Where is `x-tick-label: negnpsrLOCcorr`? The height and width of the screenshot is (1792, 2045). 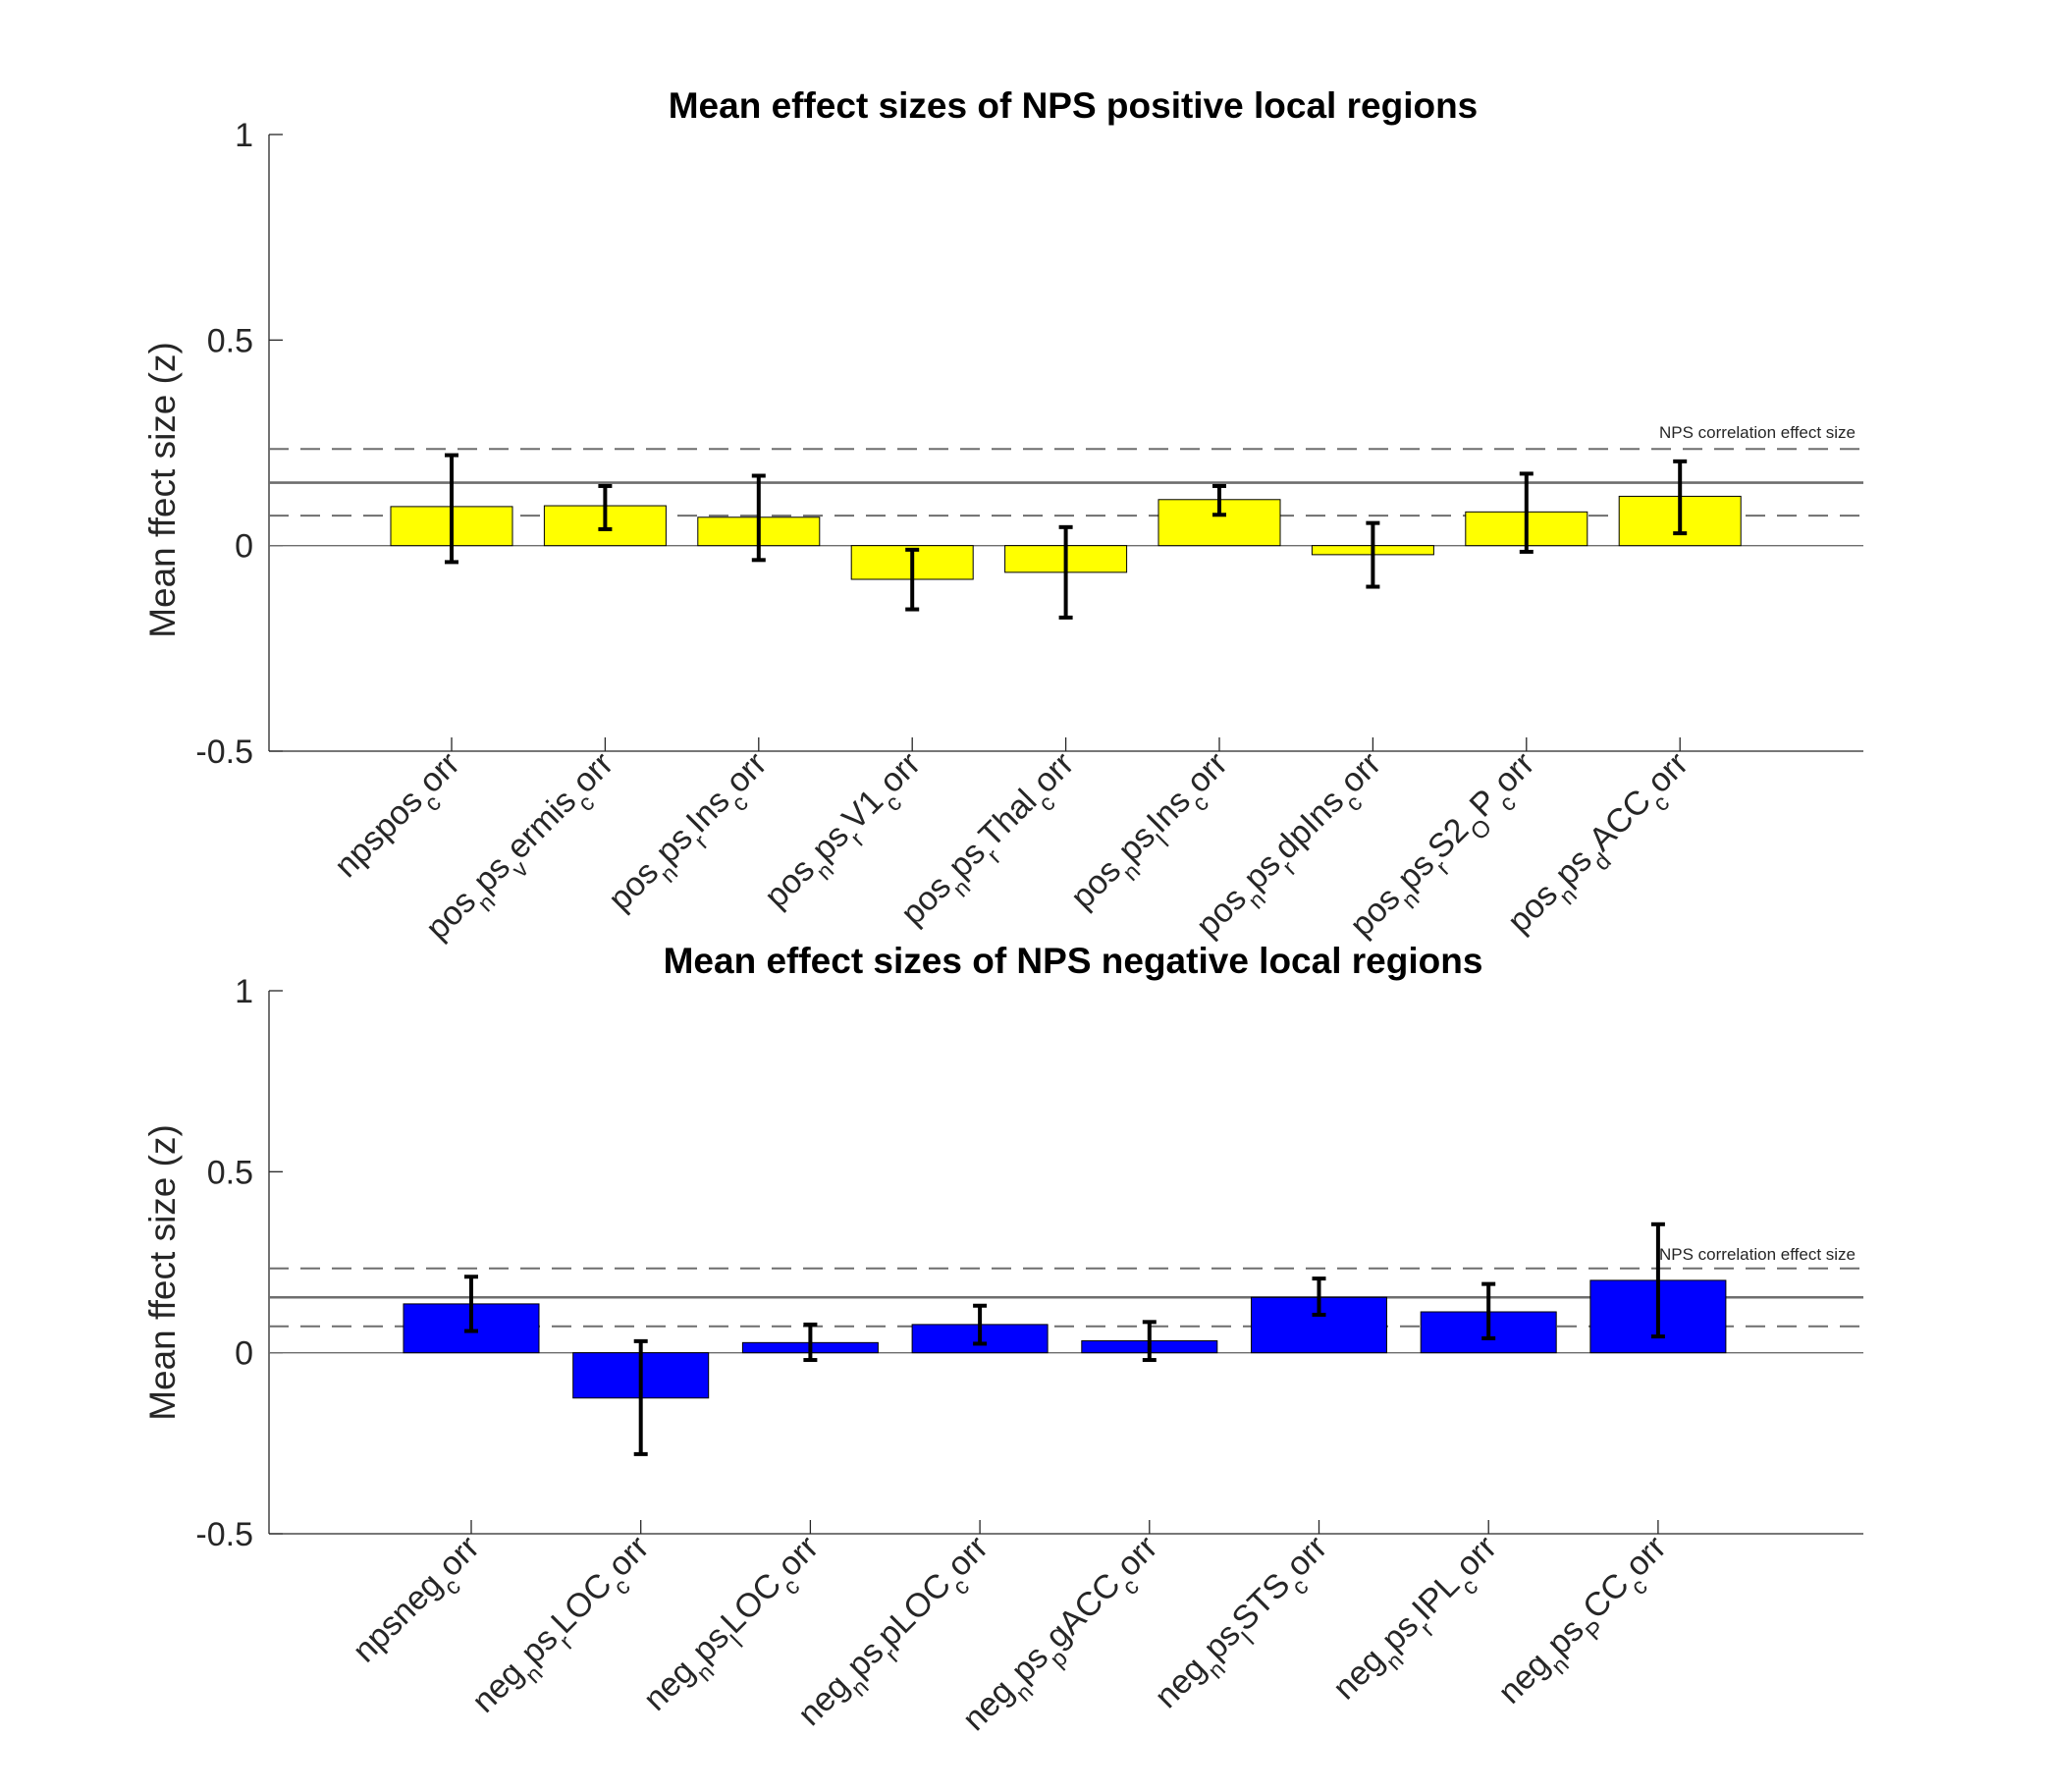
x-tick-label: negnpsrLOCcorr is located at coordinates (565, 1628).